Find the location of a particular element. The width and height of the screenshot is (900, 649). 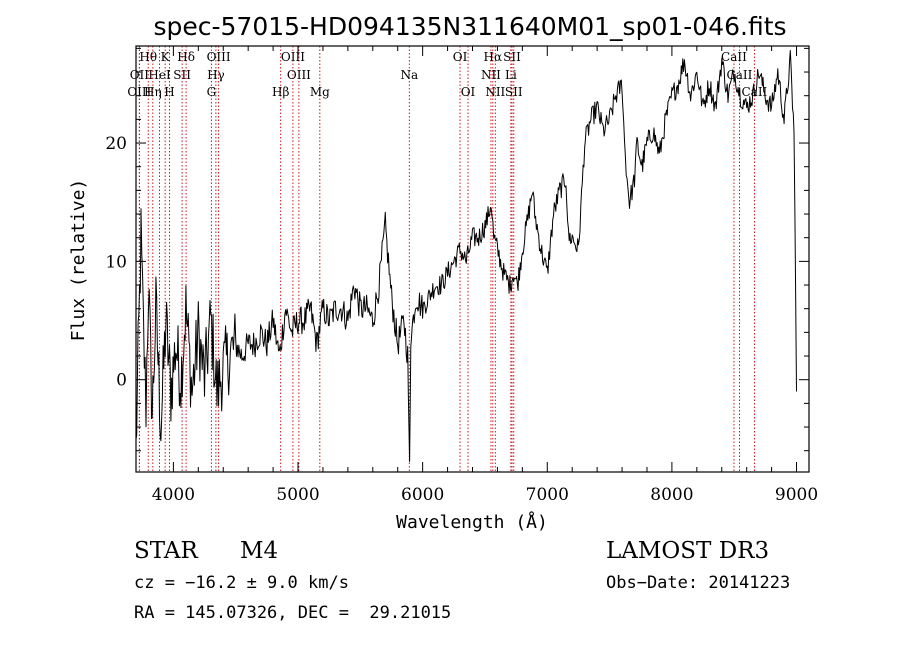

object-subclass: M4 is located at coordinates (259, 551).